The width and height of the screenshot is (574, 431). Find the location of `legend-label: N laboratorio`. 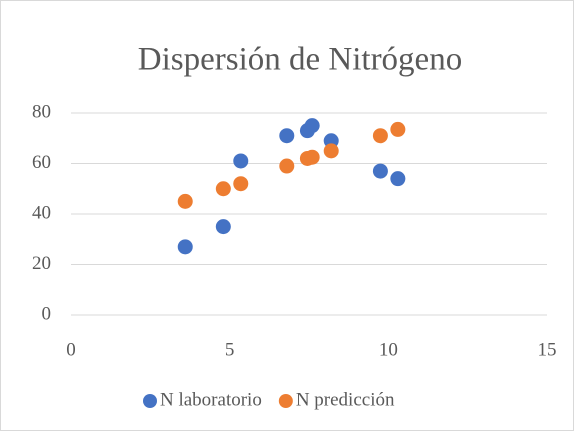

legend-label: N laboratorio is located at coordinates (211, 399).